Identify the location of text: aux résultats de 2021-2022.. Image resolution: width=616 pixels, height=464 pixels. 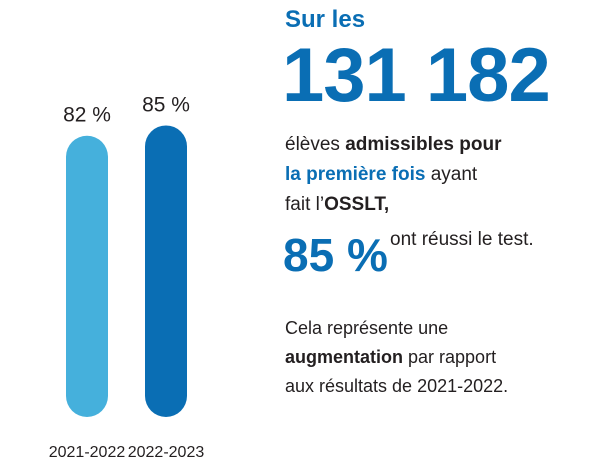
(397, 386).